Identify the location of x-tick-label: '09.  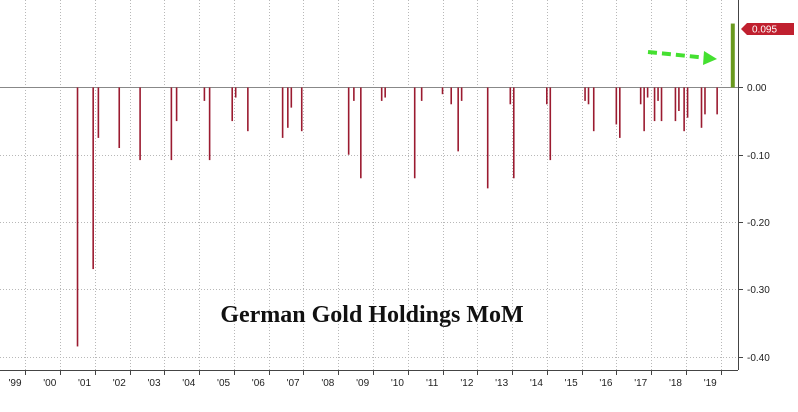
(362, 383).